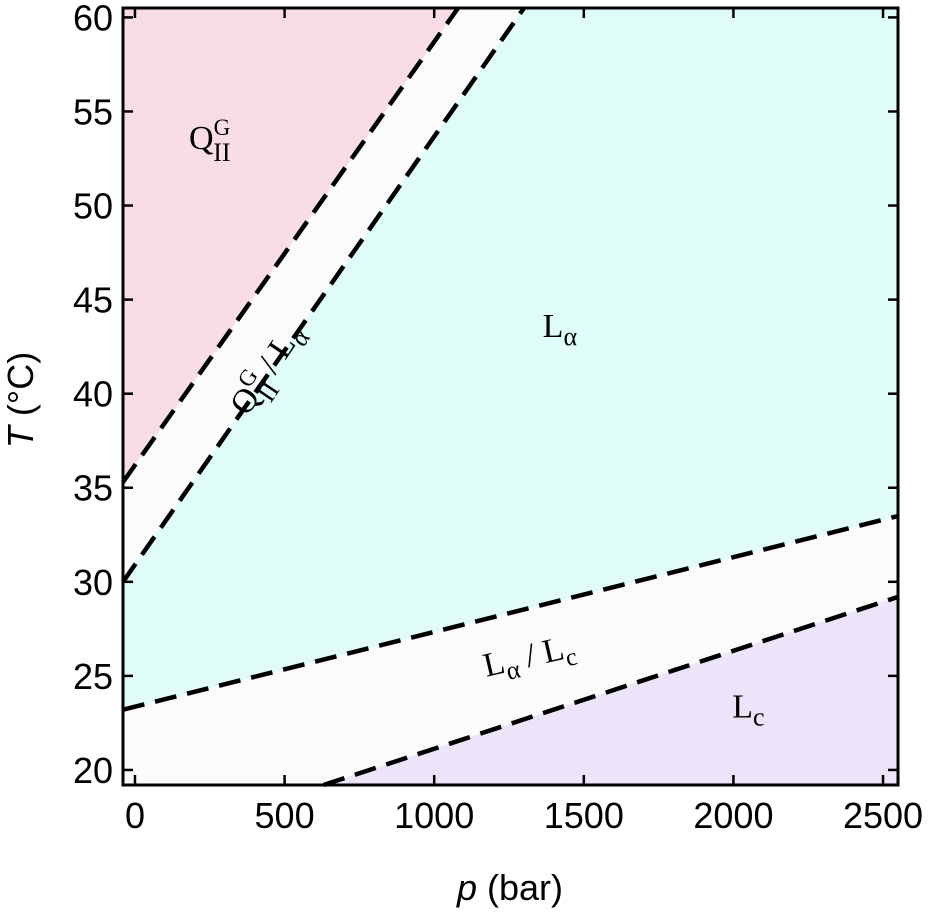  I want to click on region-label-lc: Lc, so click(748, 709).